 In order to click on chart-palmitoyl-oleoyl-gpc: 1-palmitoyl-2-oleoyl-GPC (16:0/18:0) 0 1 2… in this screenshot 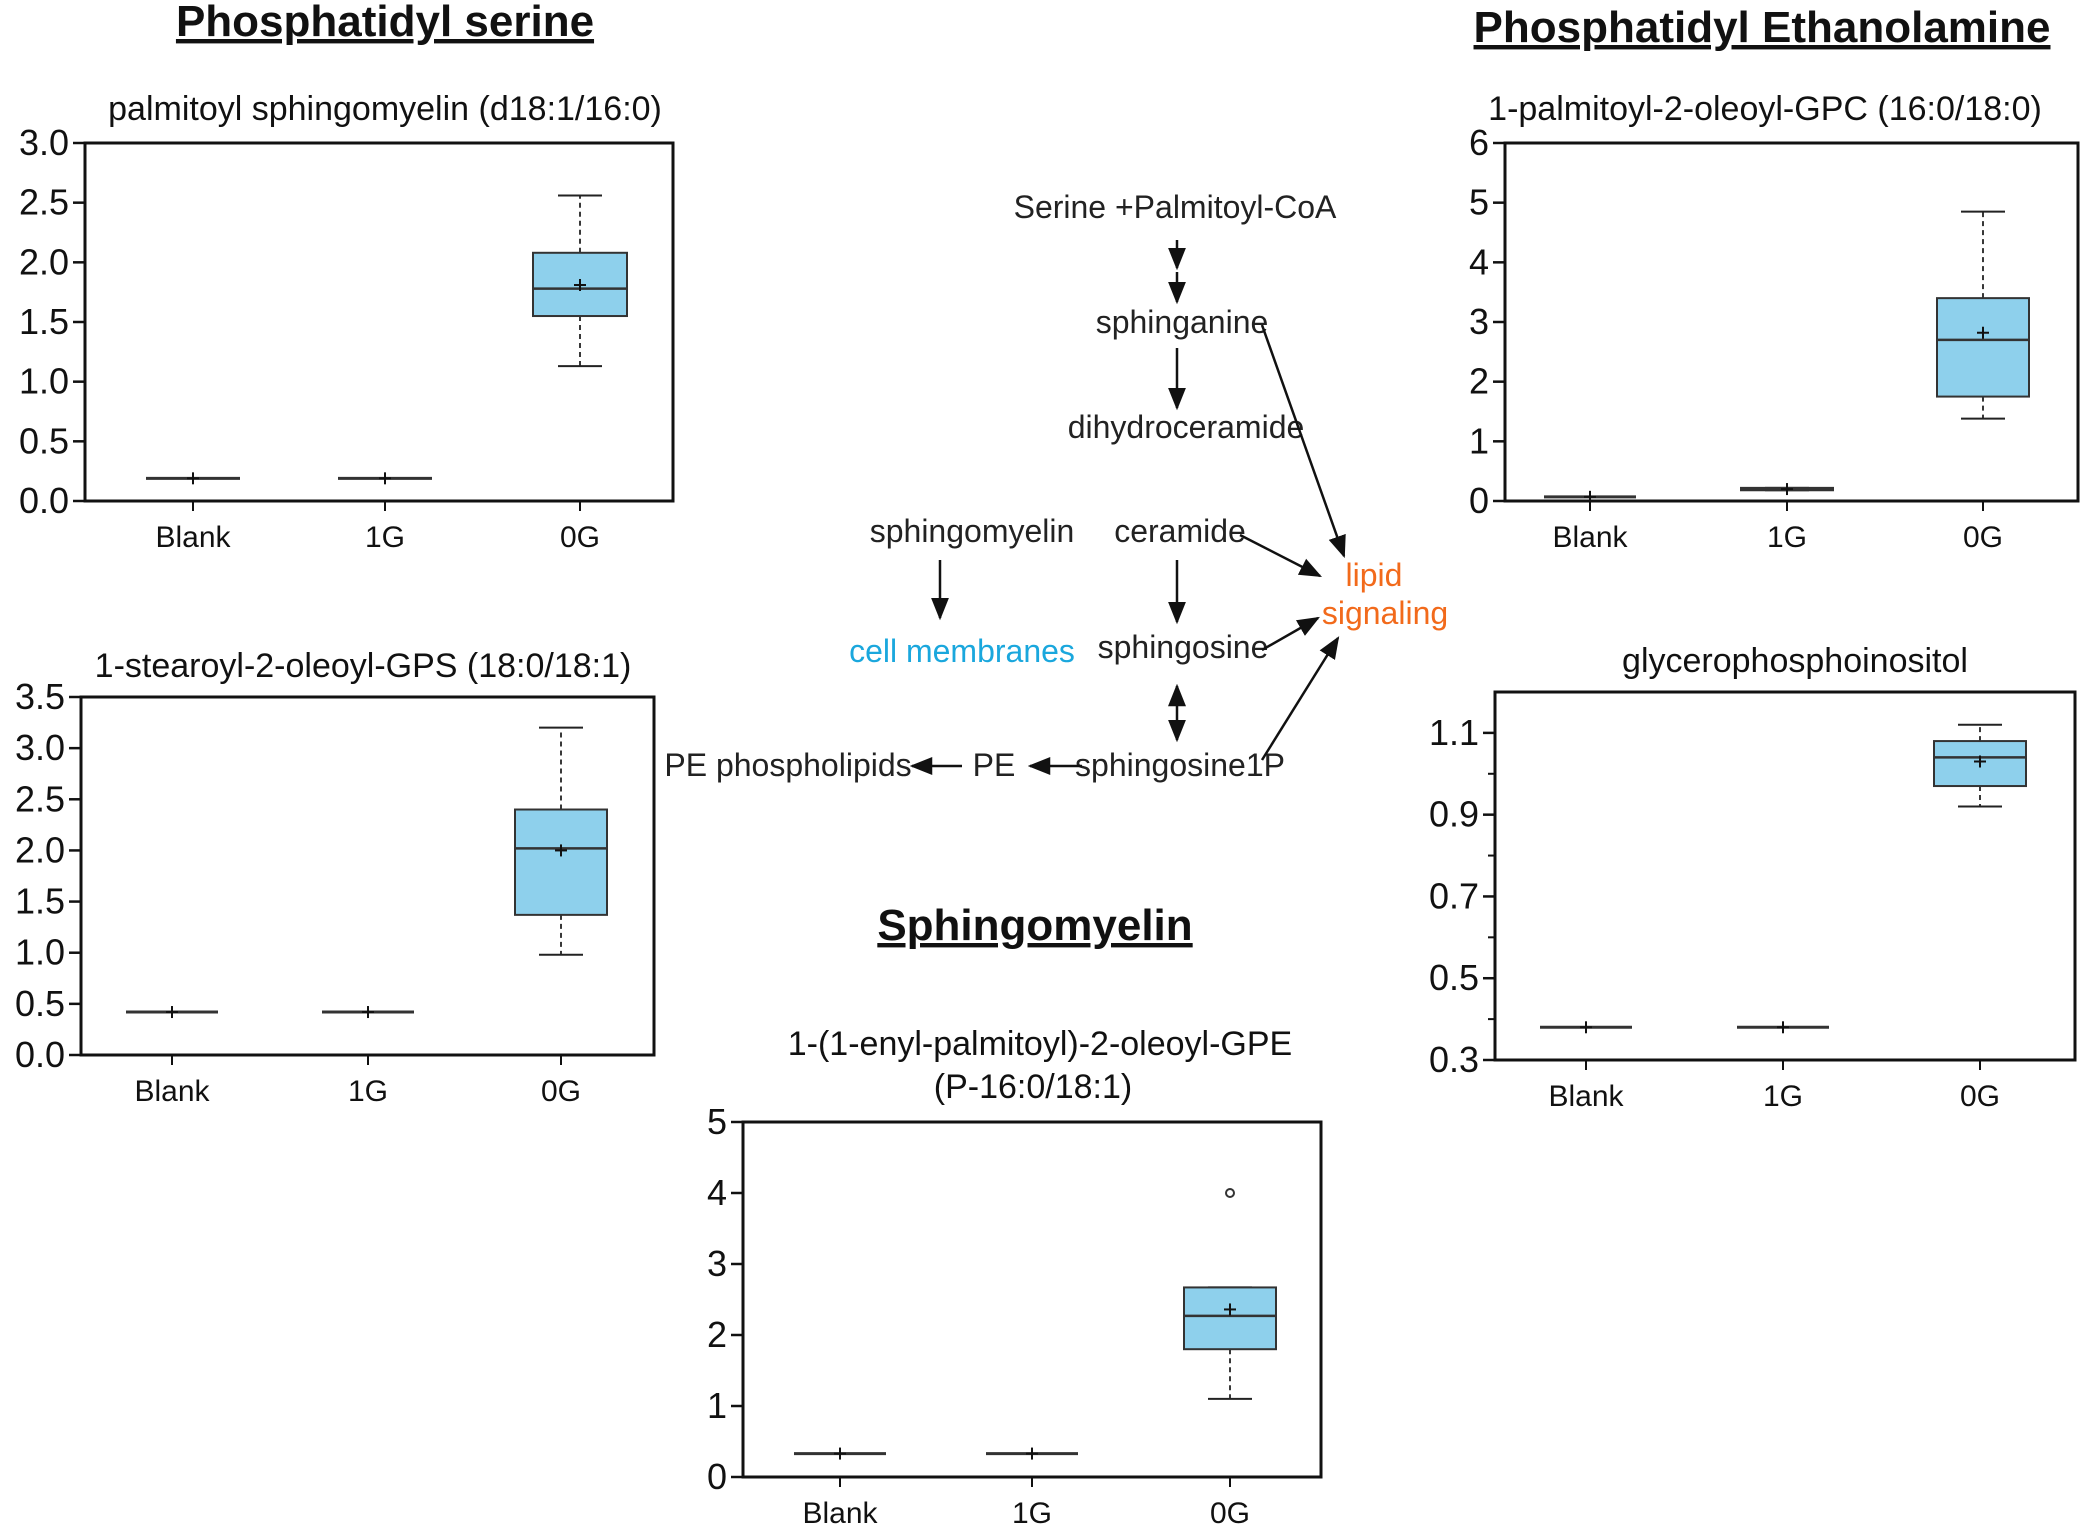, I will do `click(1774, 322)`.